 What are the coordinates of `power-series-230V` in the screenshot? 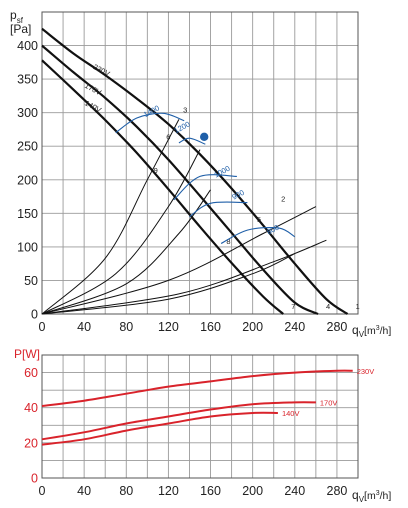 It's located at (197, 388).